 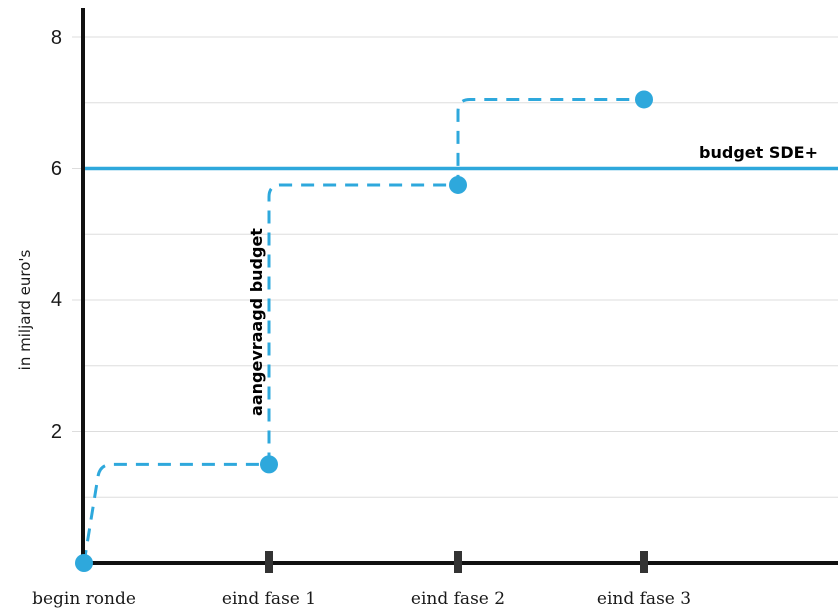 What do you see at coordinates (644, 599) in the screenshot?
I see `x-tick-label-eind-fase-3: eind fase 3` at bounding box center [644, 599].